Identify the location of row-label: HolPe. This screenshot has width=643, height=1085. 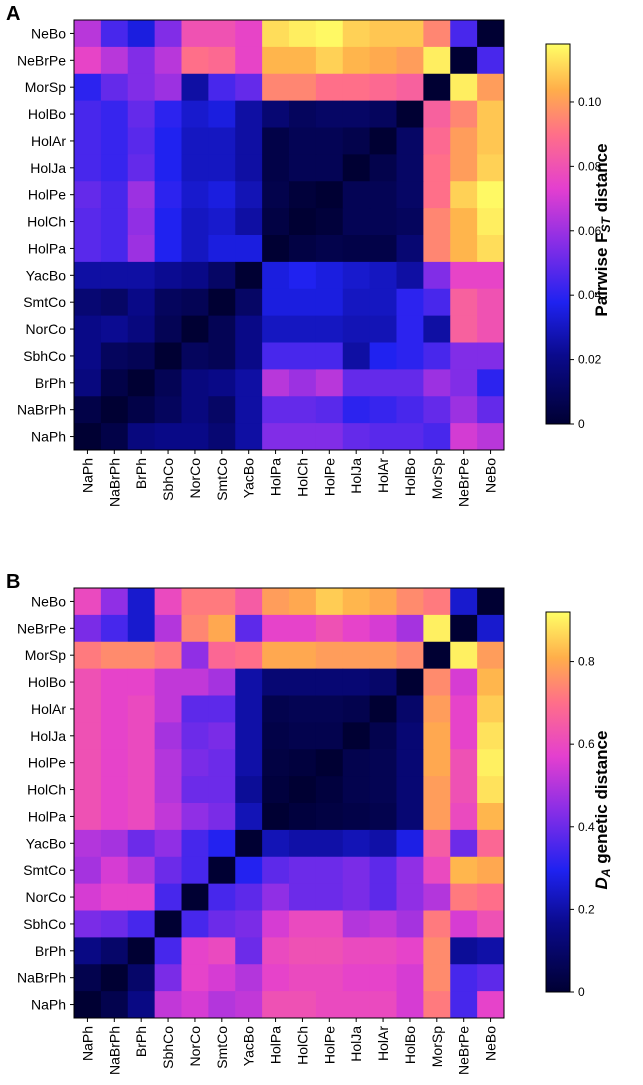
(47, 763).